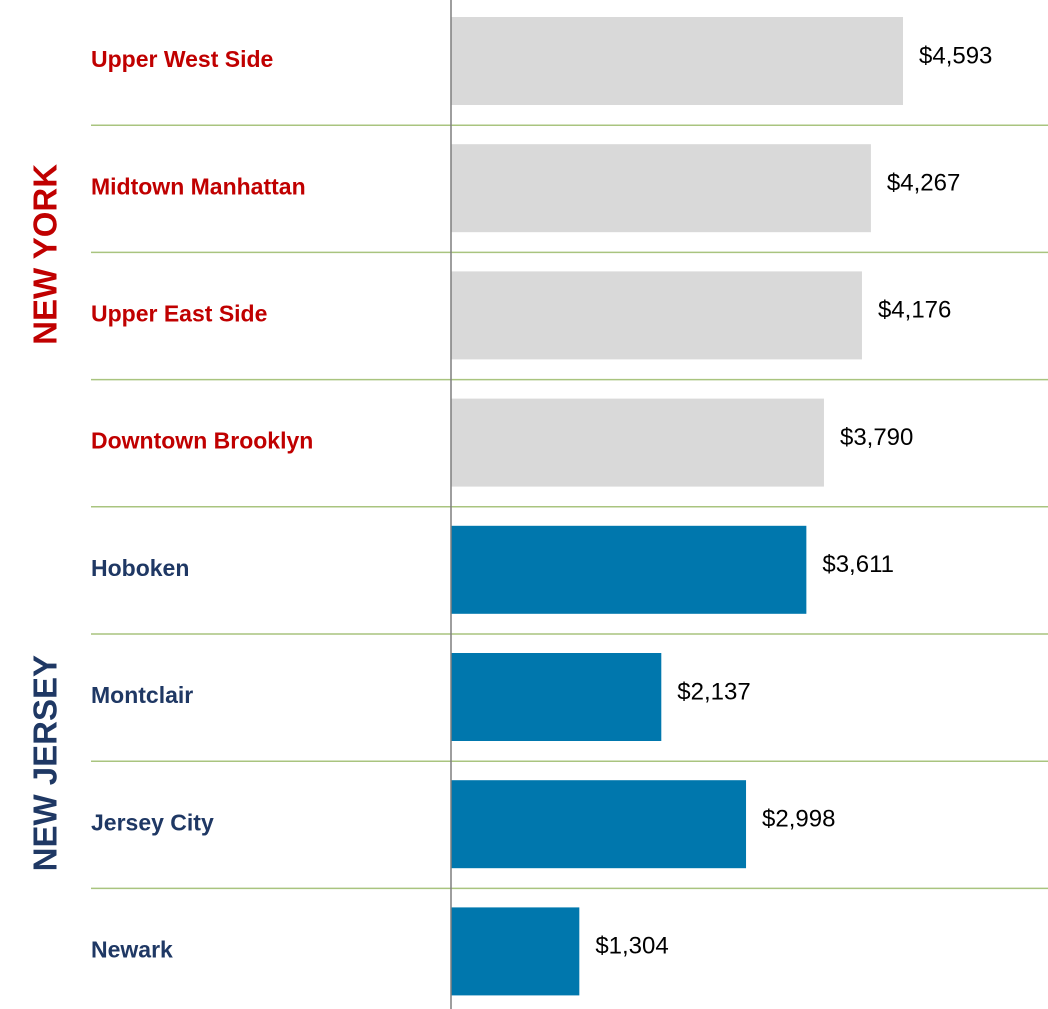 The width and height of the screenshot is (1048, 1009). I want to click on category-label: Newark, so click(132, 949).